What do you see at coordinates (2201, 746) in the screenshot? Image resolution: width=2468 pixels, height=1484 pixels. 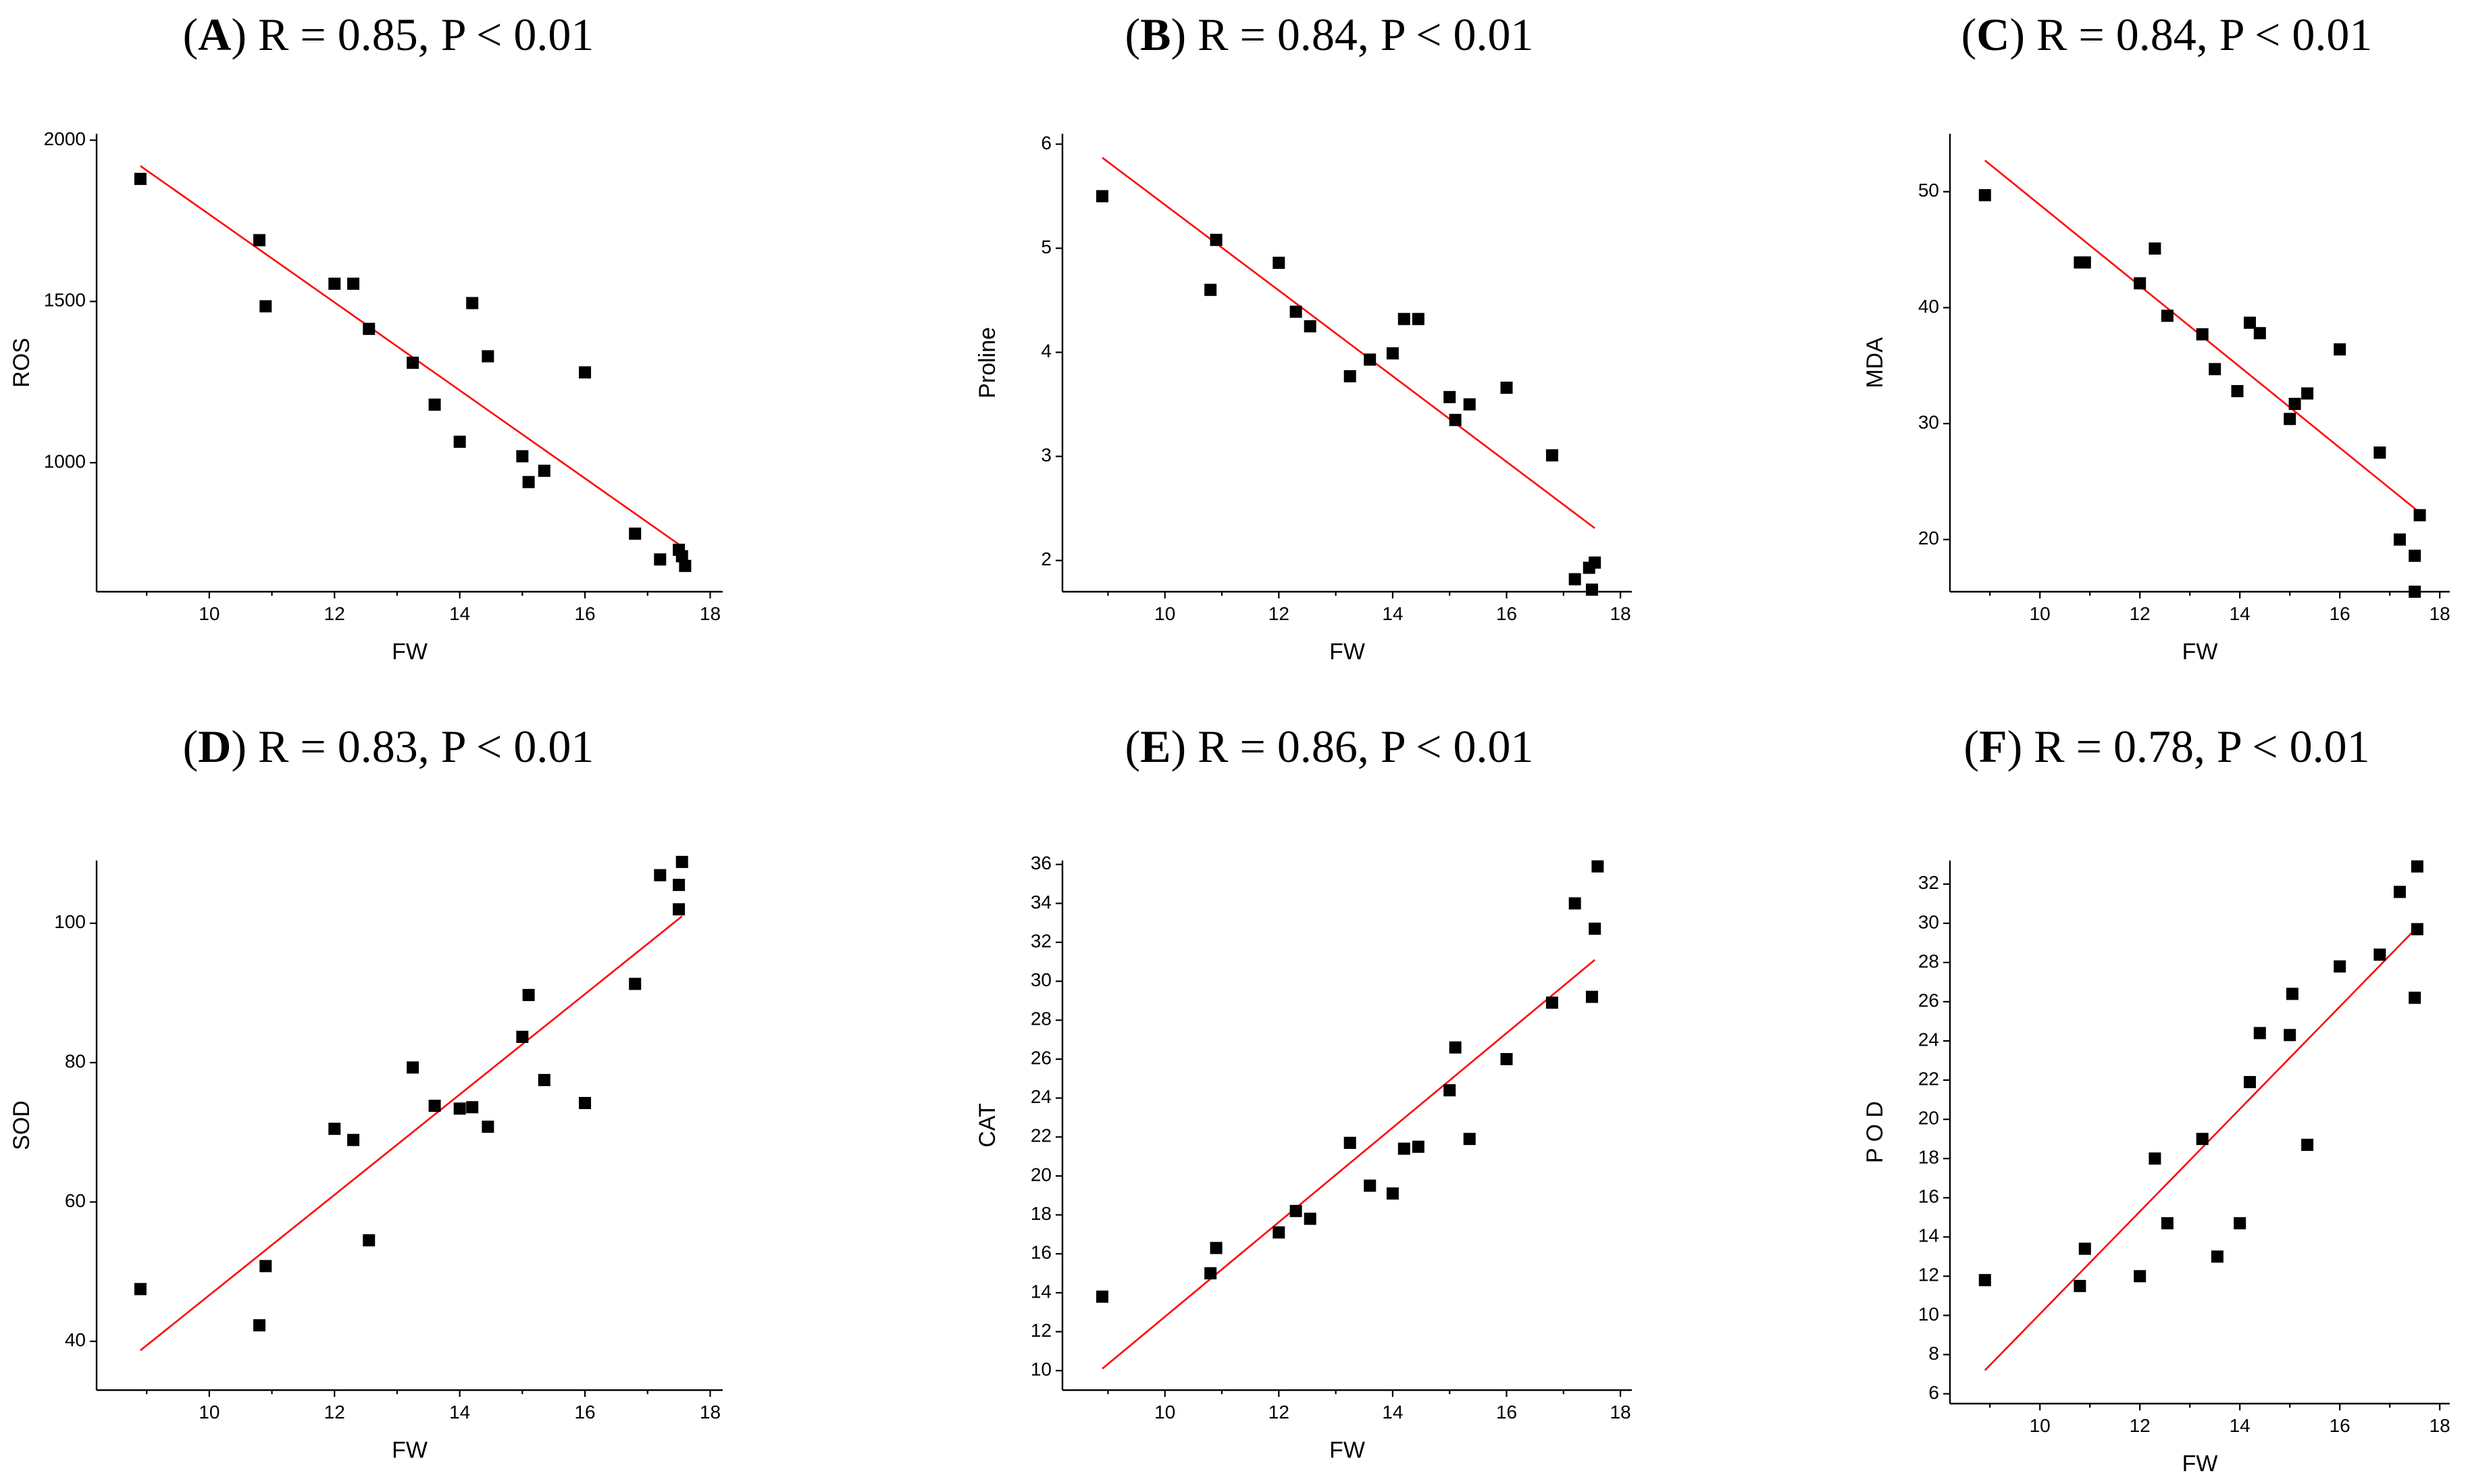 I see `panel-f-title-stats: R = 0.78, P < 0.01` at bounding box center [2201, 746].